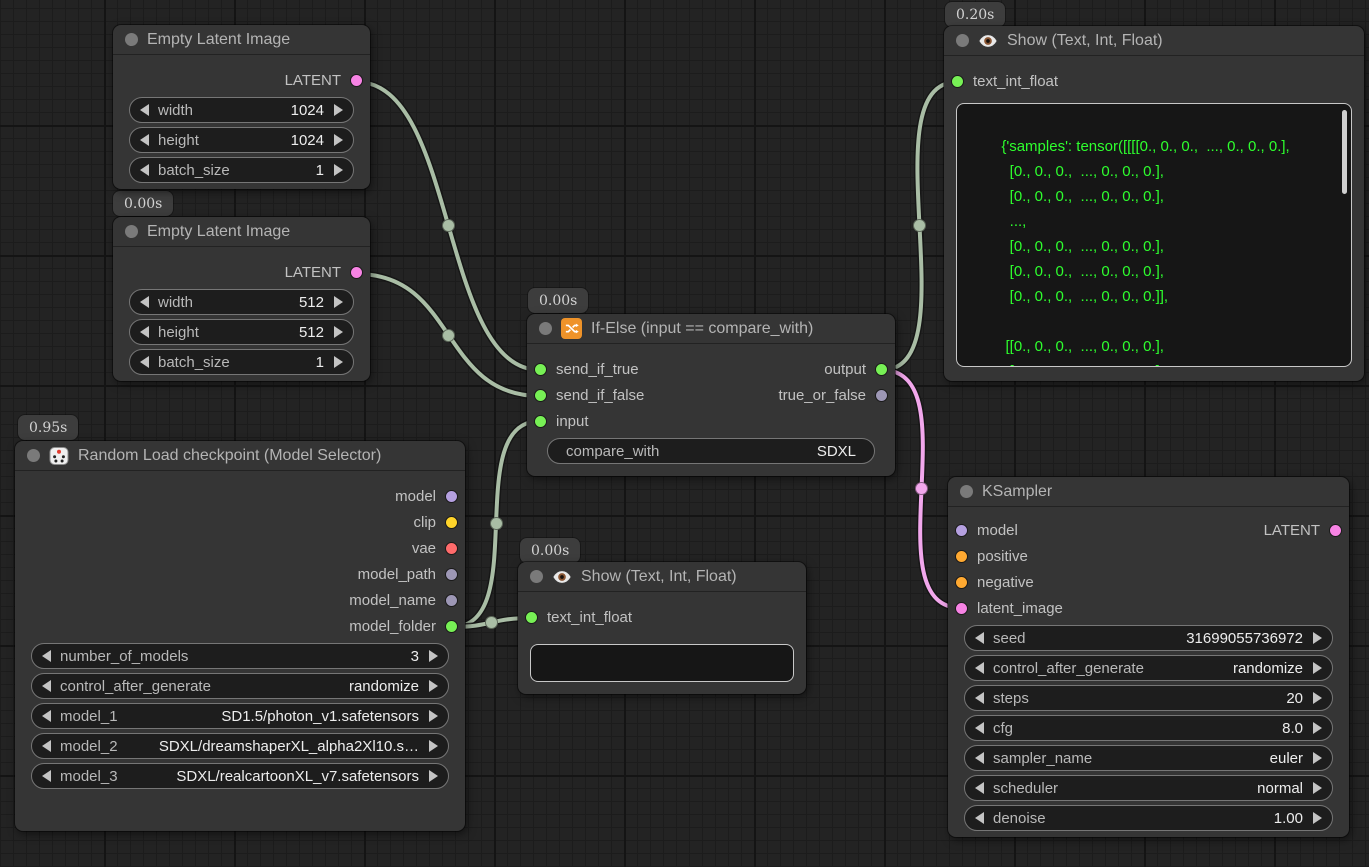 Image resolution: width=1369 pixels, height=867 pixels. What do you see at coordinates (240, 716) in the screenshot?
I see `widget-model-1: model_1 SD1.5/photon_v1.safetensors` at bounding box center [240, 716].